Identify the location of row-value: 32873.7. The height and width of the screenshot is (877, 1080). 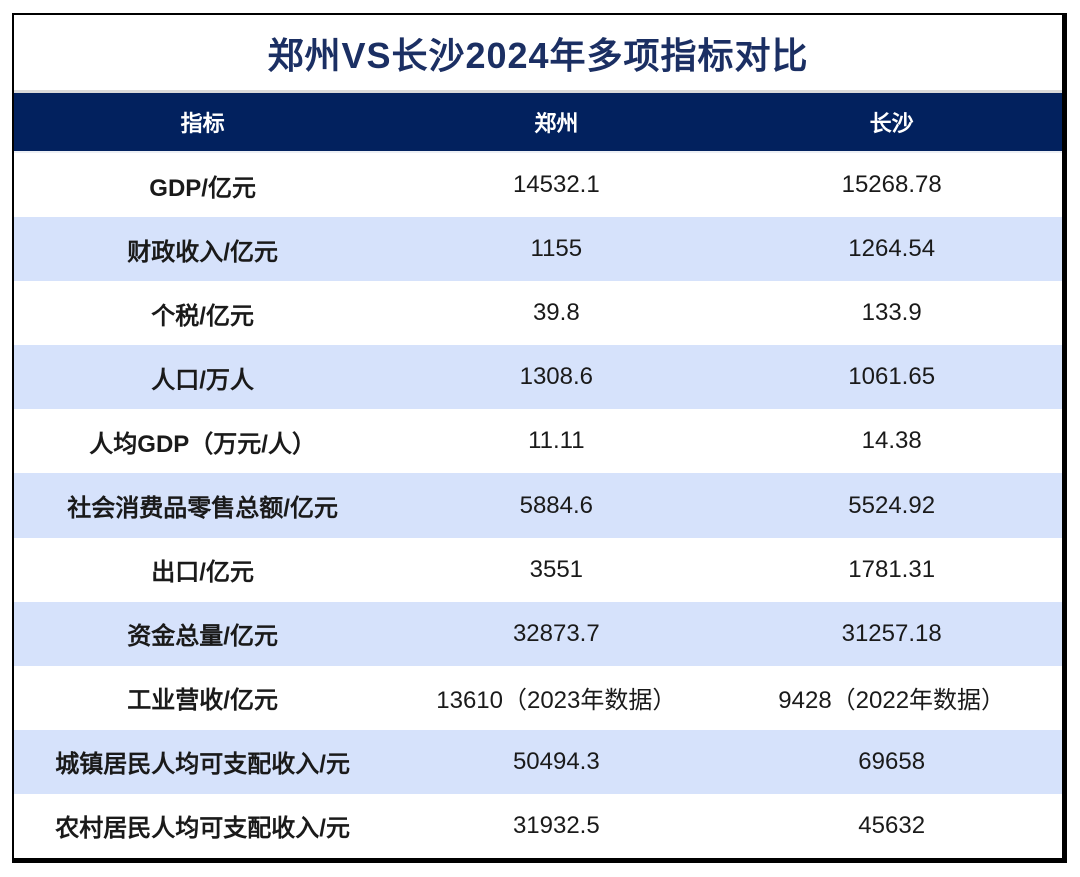
(556, 633).